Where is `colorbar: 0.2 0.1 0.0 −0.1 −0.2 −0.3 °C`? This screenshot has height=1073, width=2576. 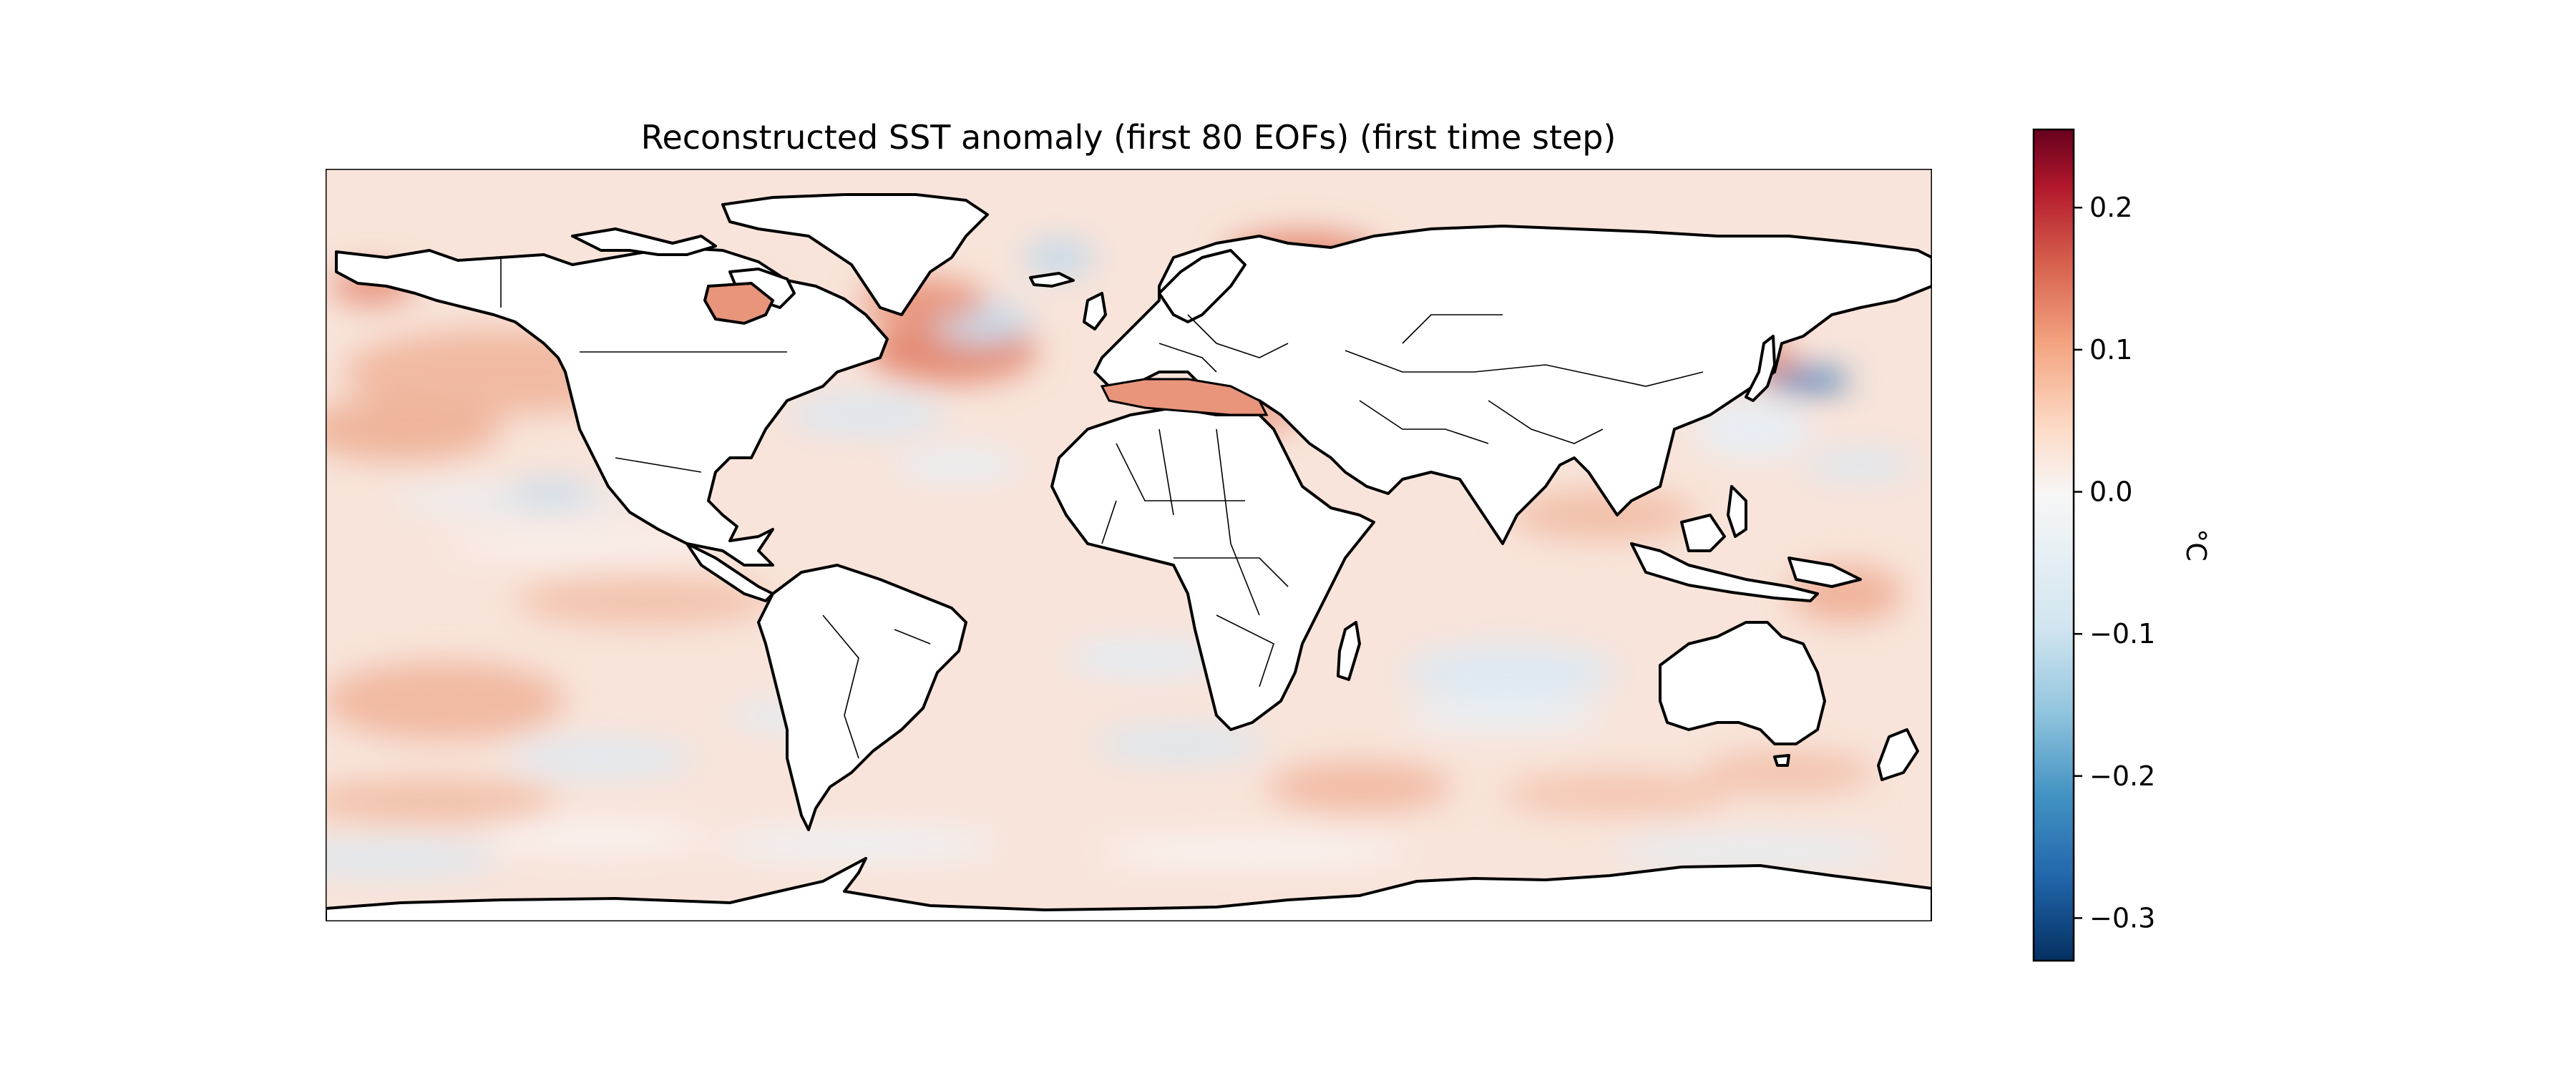 colorbar: 0.2 0.1 0.0 −0.1 −0.2 −0.3 °C is located at coordinates (2122, 545).